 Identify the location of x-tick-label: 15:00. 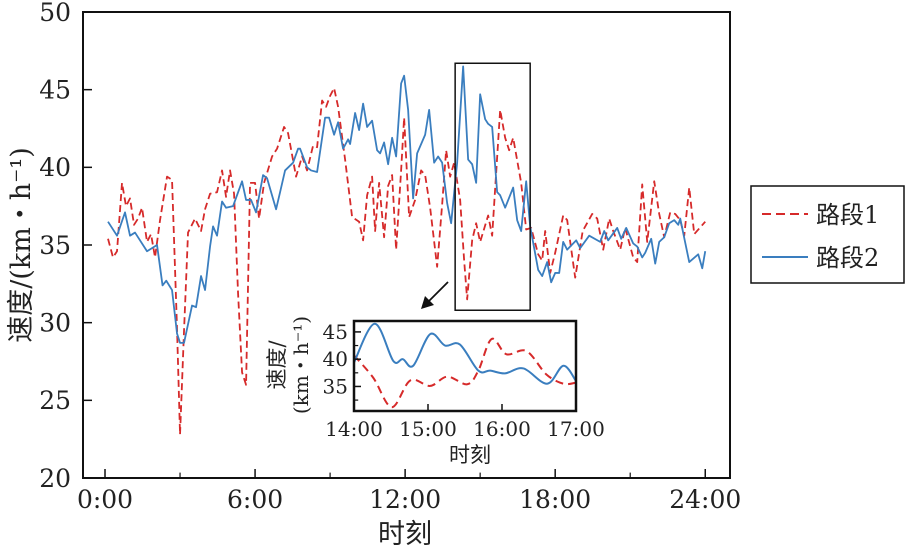
(428, 429).